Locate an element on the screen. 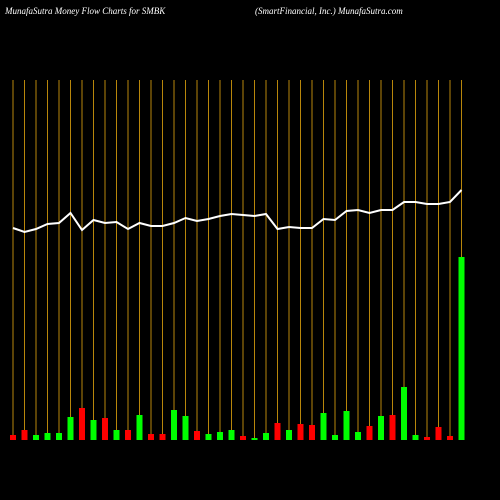 This screenshot has width=500, height=500. price-line is located at coordinates (237, 211).